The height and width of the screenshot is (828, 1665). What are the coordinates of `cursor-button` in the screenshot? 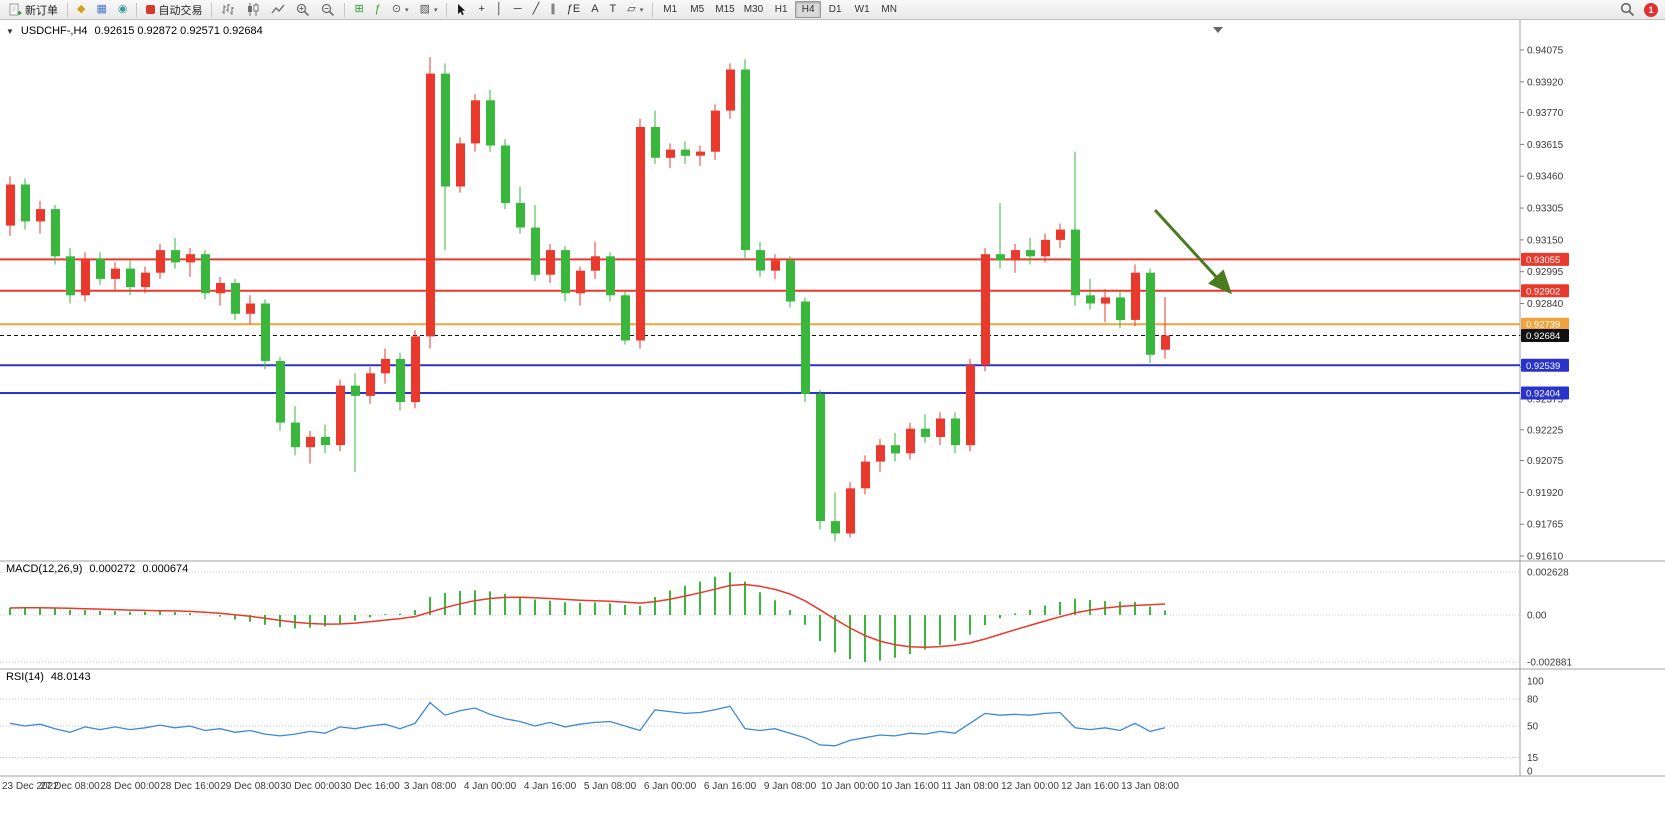 It's located at (461, 10).